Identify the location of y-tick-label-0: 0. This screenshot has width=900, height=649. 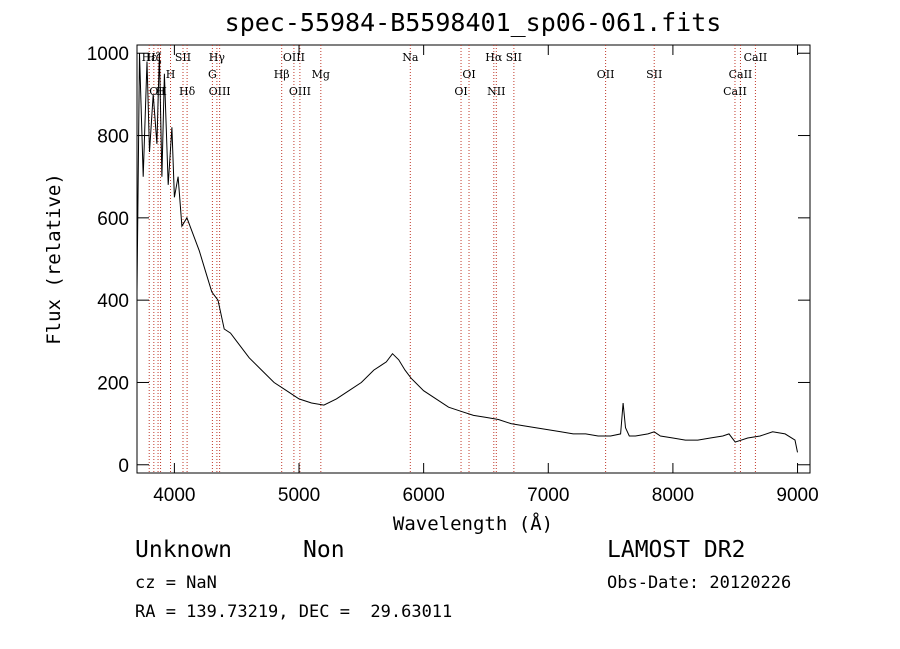
(123, 466).